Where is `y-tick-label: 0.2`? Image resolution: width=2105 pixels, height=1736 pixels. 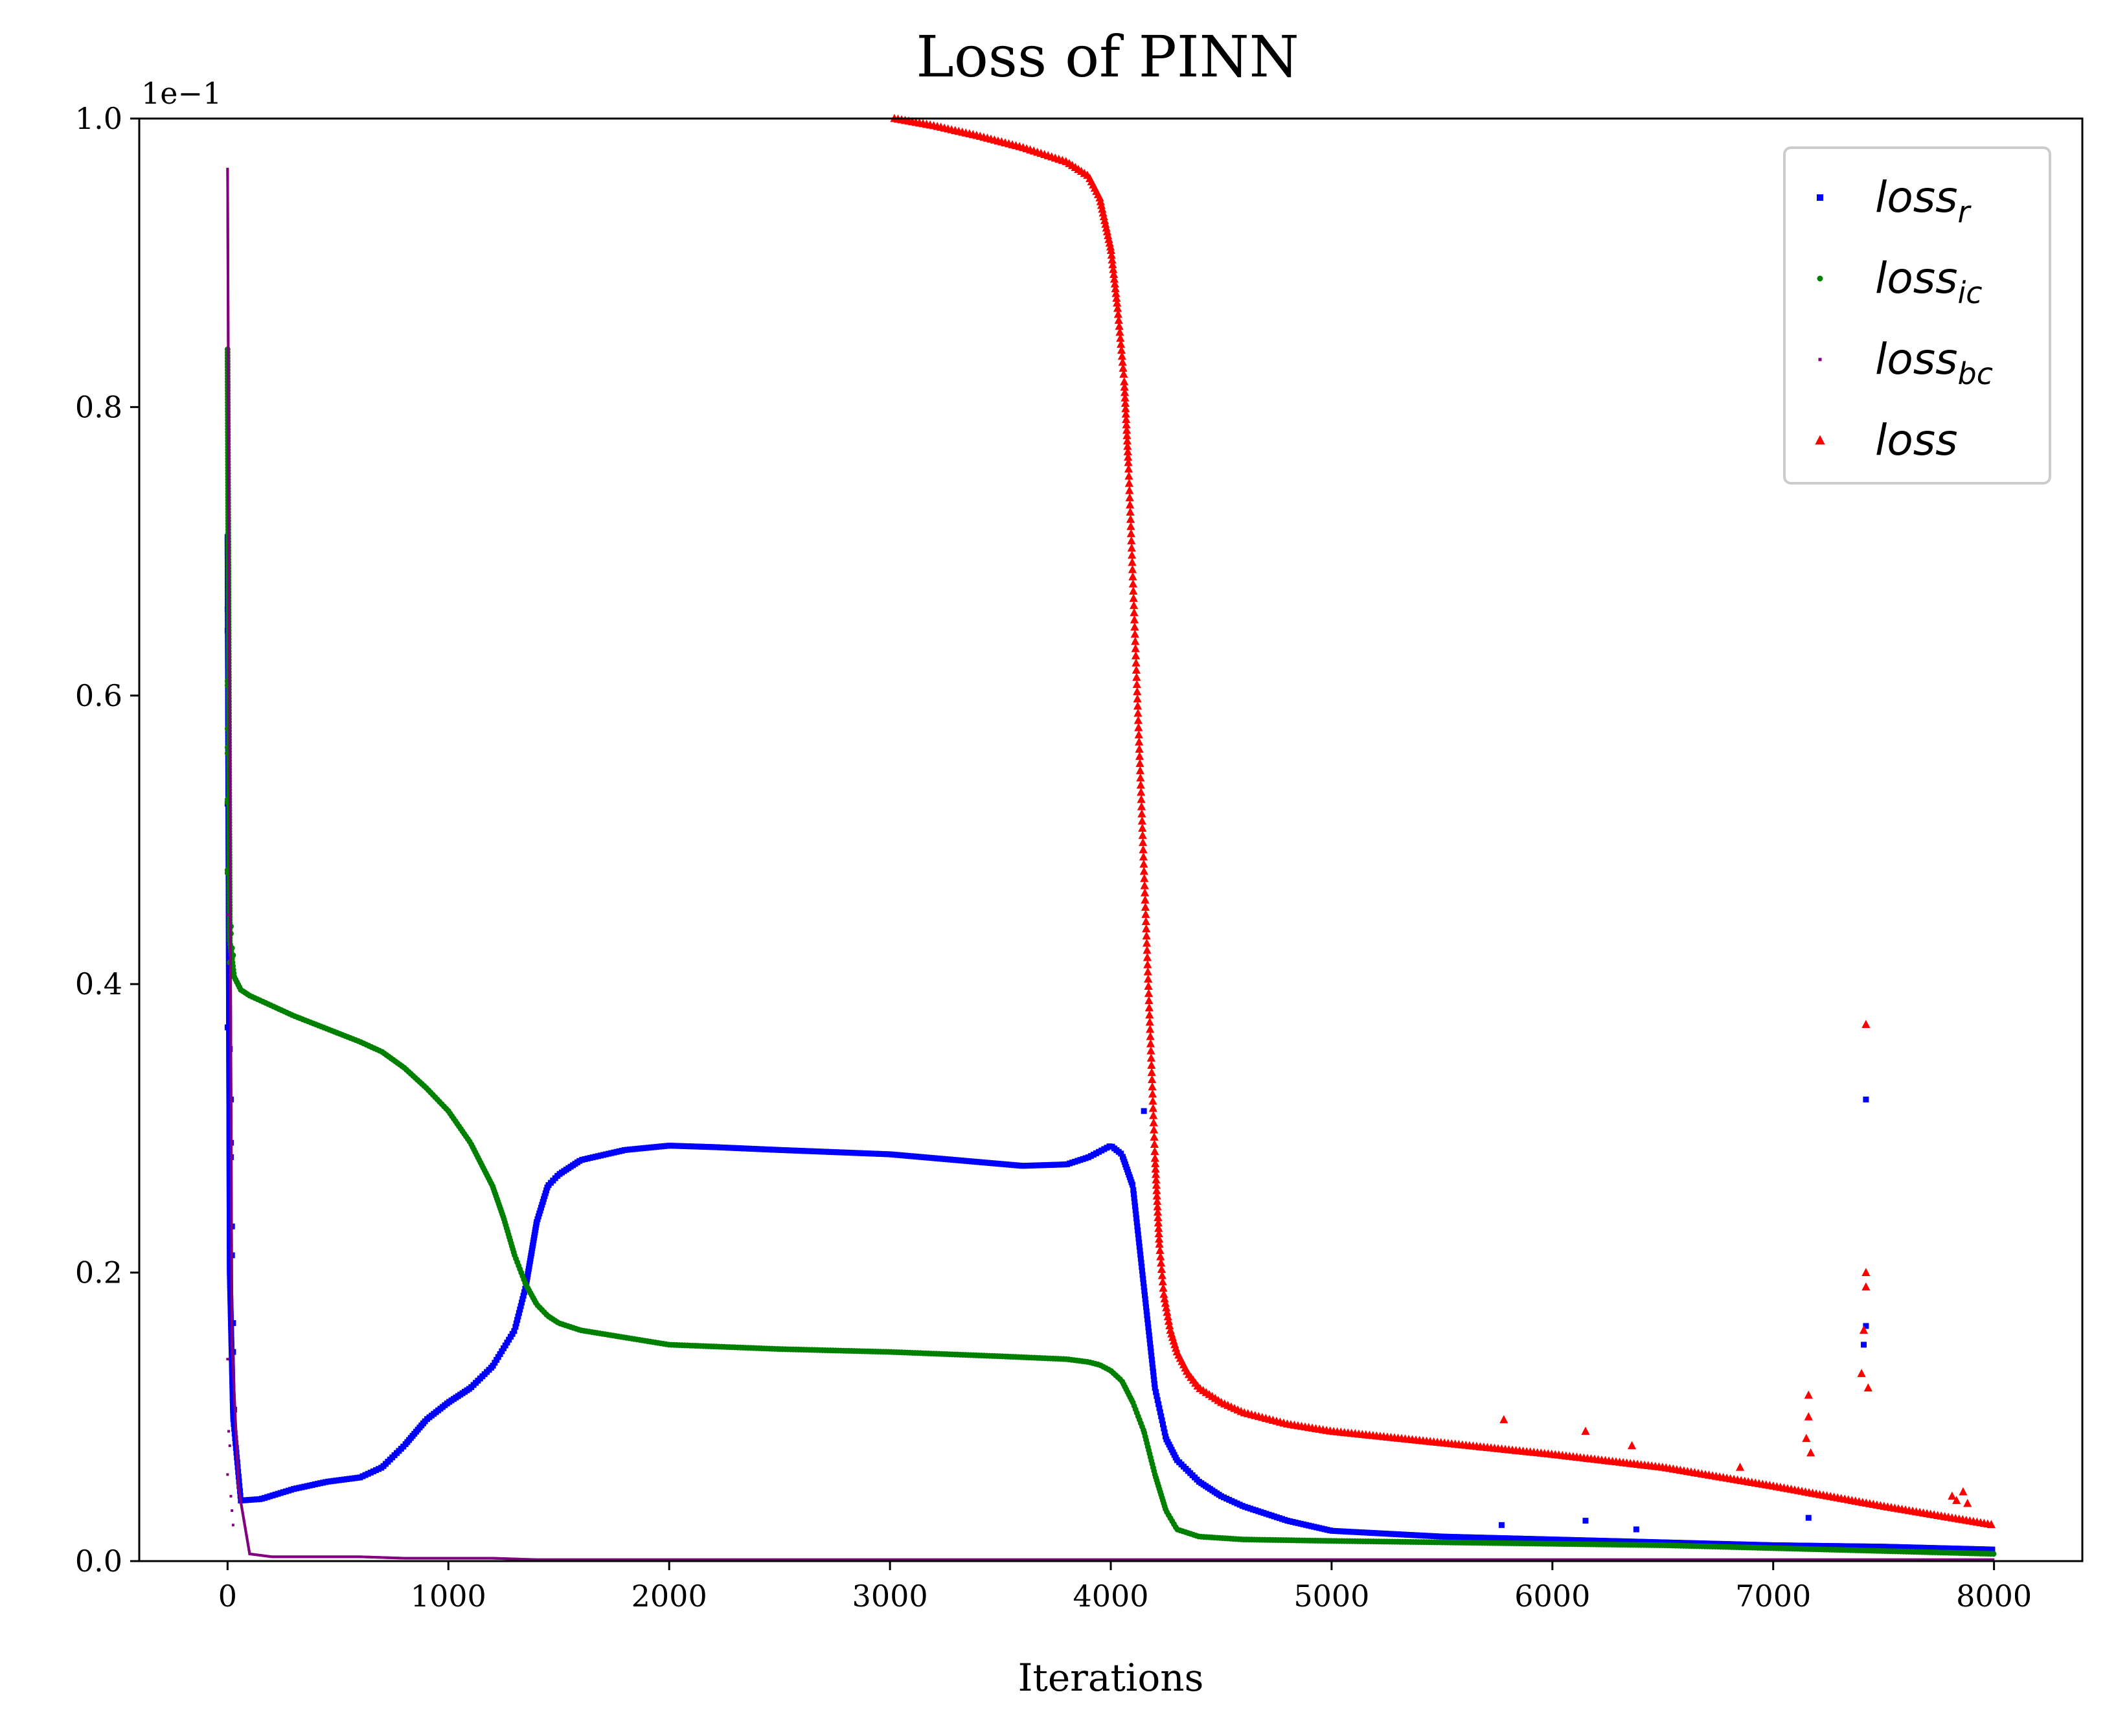
y-tick-label: 0.2 is located at coordinates (98, 1273).